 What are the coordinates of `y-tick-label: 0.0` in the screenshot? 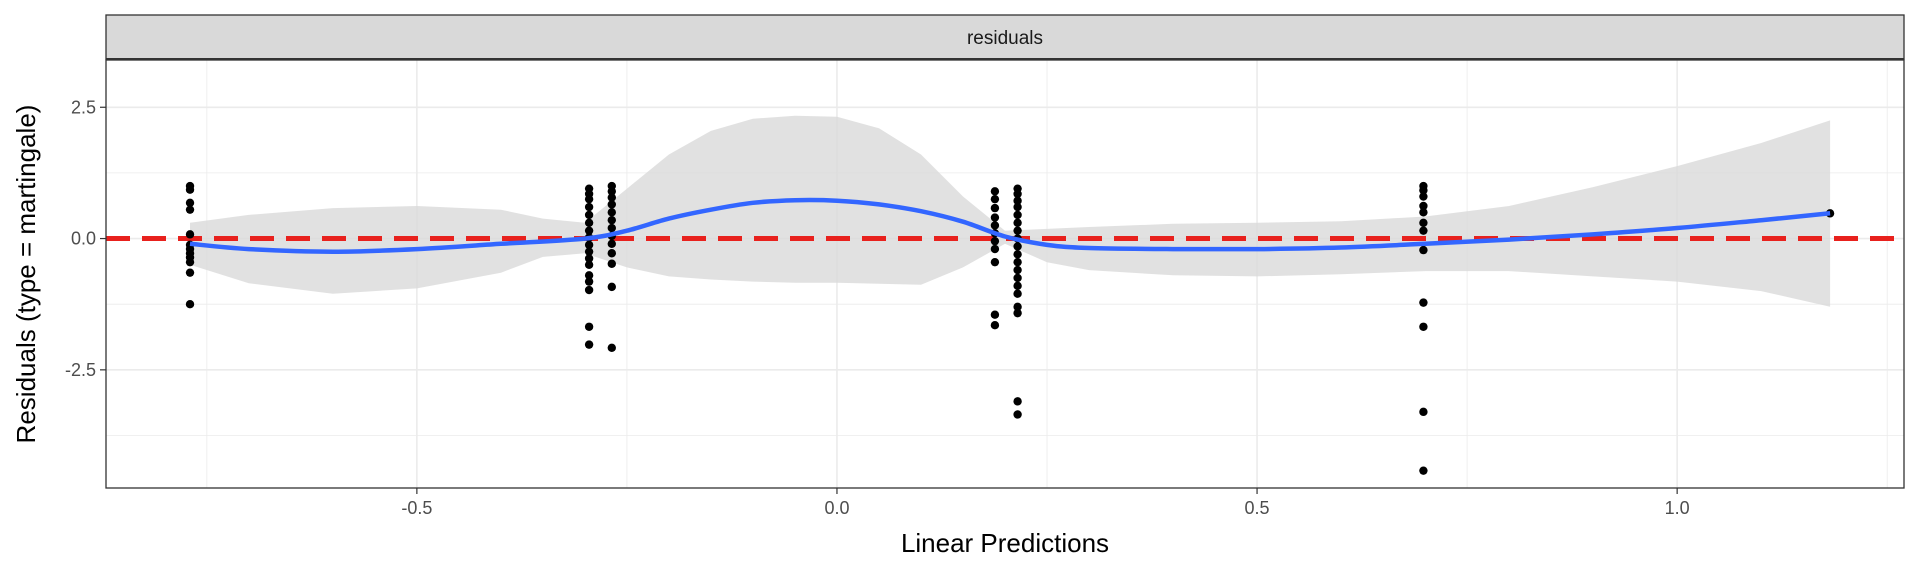 It's located at (83, 239).